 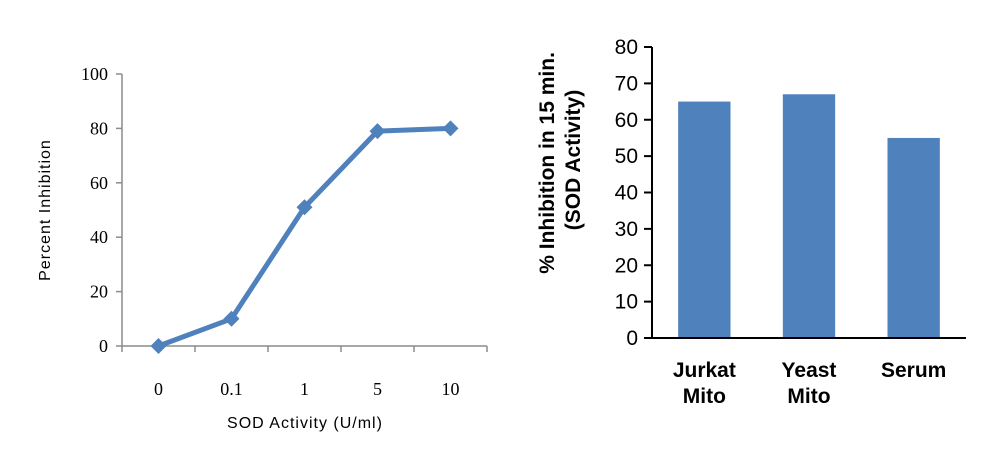 I want to click on bar-chart-y-tick-label: 10, so click(x=626, y=302).